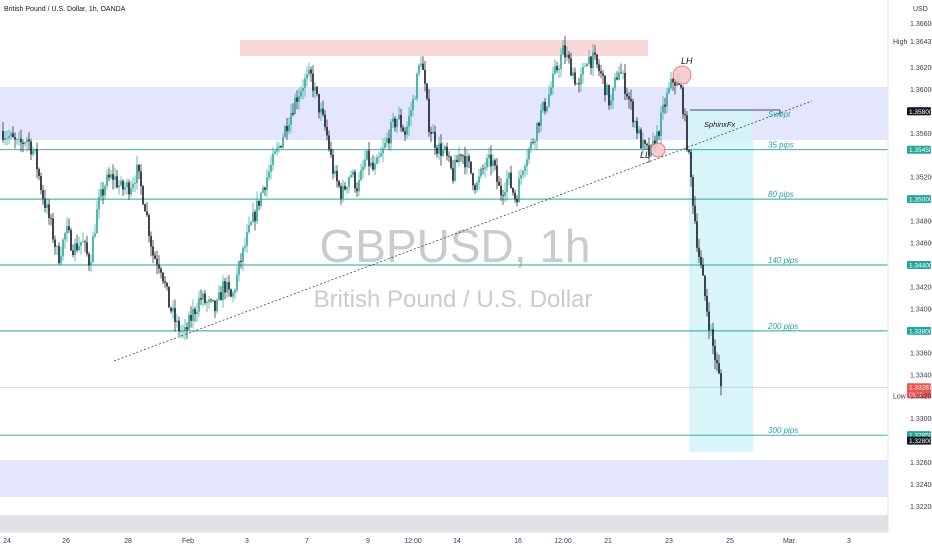 This screenshot has height=550, width=932. I want to click on x-tick-label: 12:00, so click(413, 541).